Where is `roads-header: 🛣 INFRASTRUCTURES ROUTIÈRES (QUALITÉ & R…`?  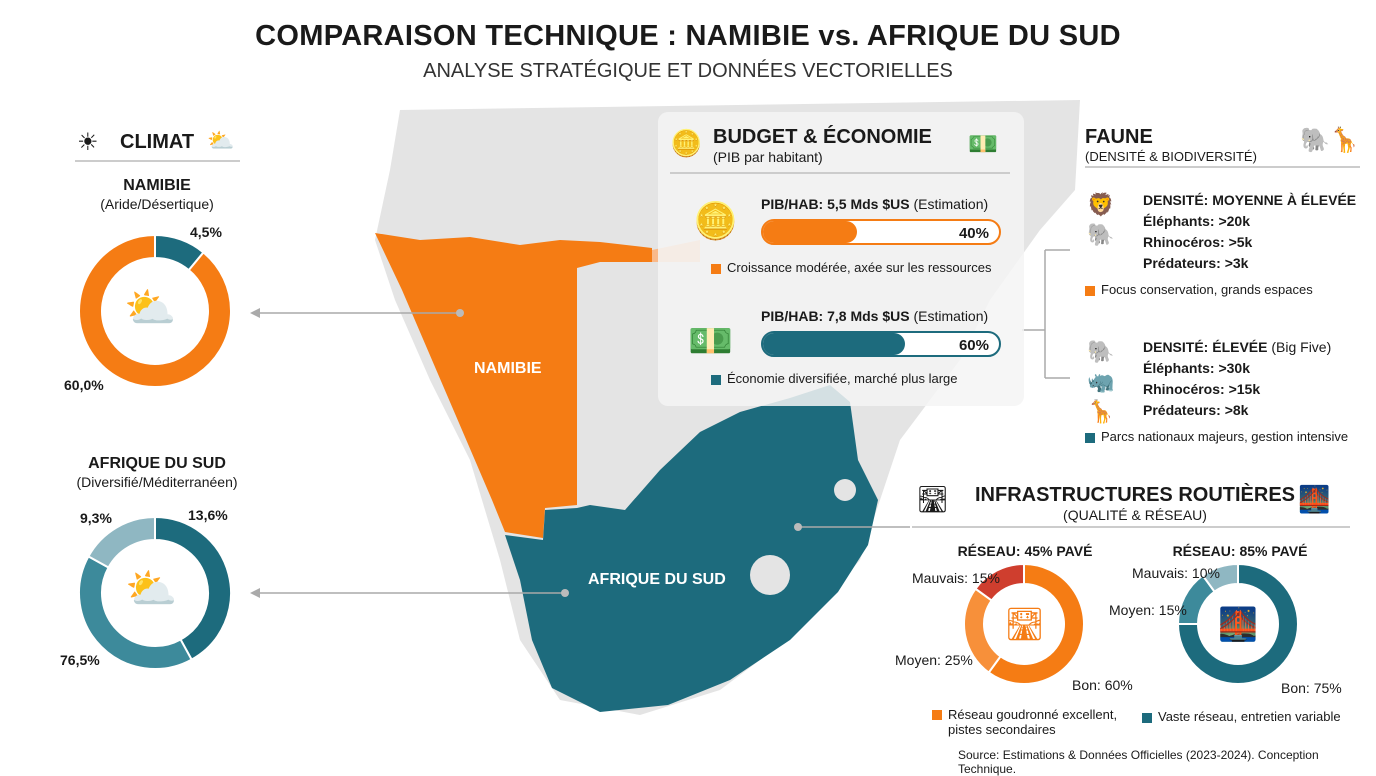 roads-header: 🛣 INFRASTRUCTURES ROUTIÈRES (QUALITÉ & R… is located at coordinates (1131, 504).